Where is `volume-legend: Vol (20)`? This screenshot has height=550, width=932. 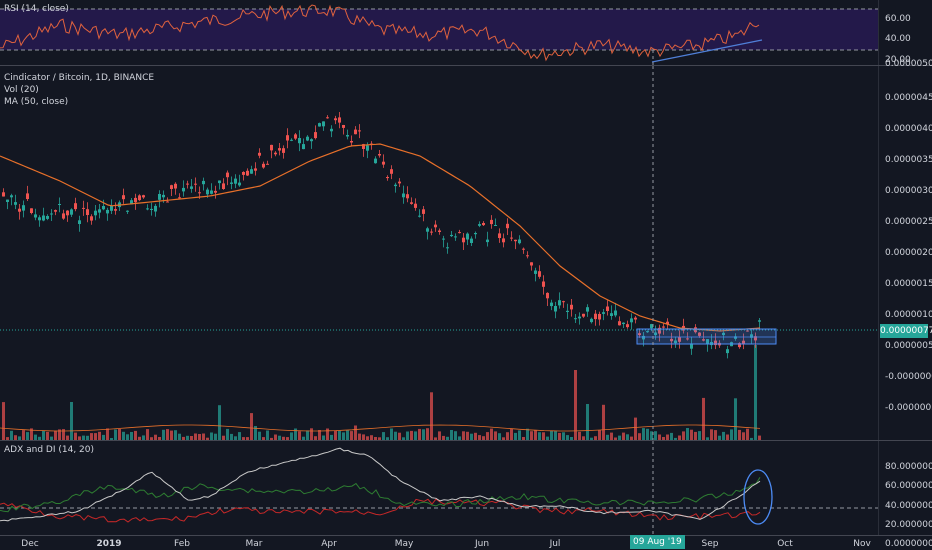
volume-legend: Vol (20) is located at coordinates (21, 90).